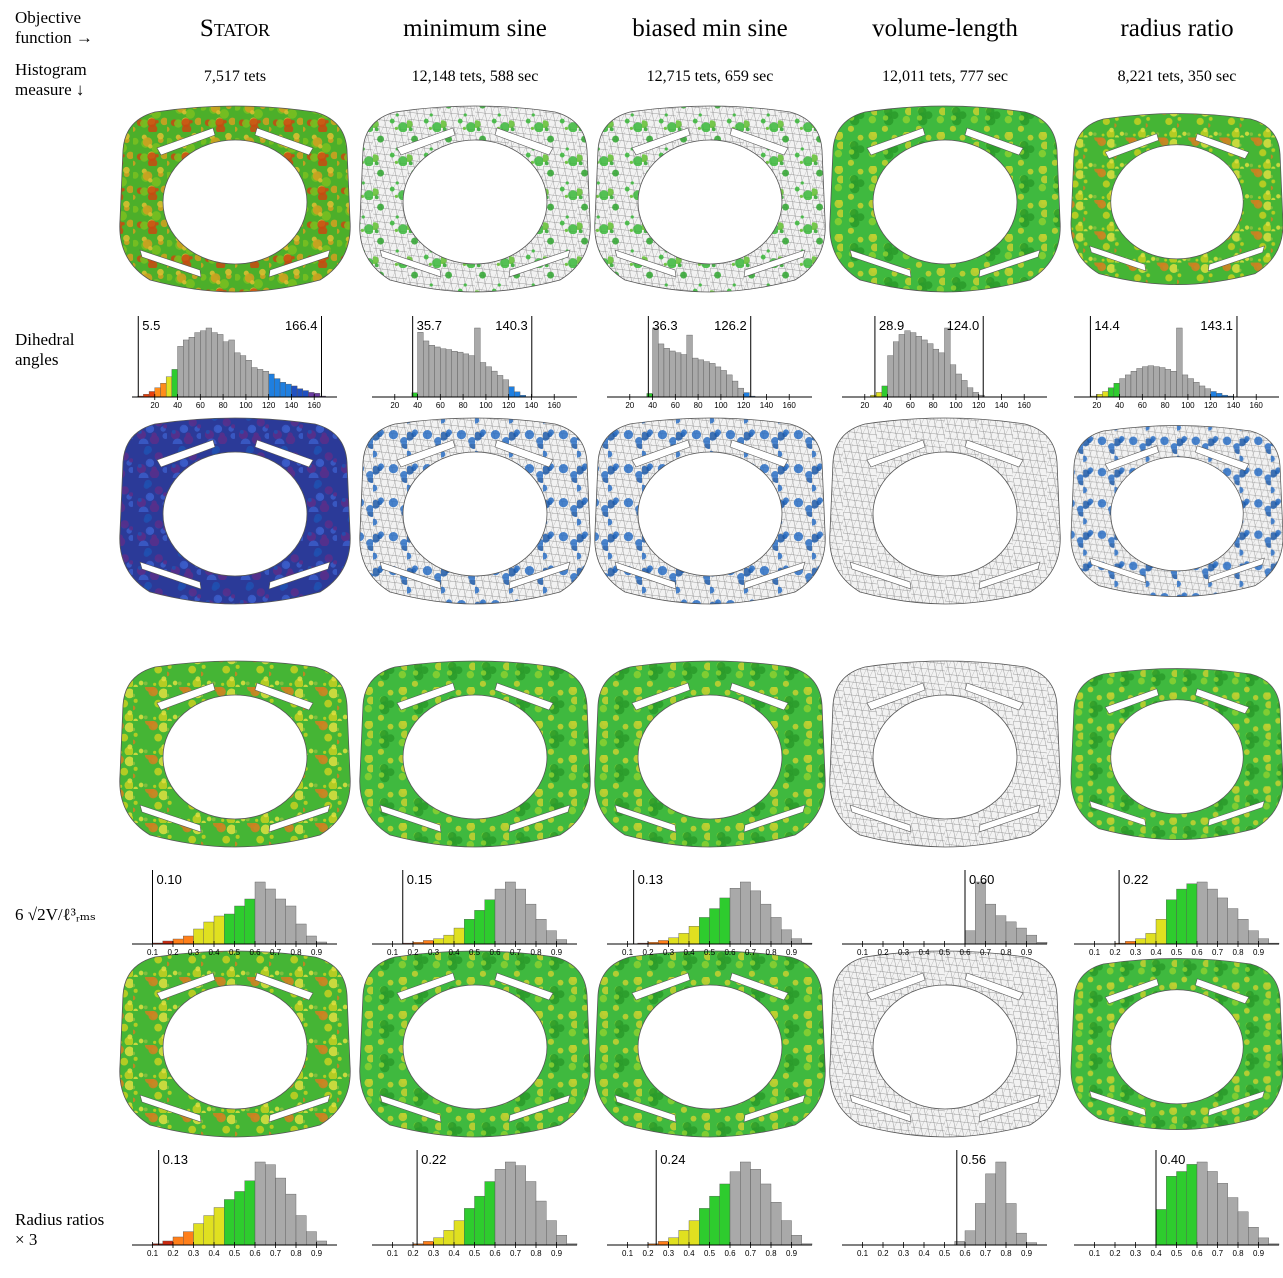 The height and width of the screenshot is (1278, 1283). I want to click on objective-label: Objective function →, so click(54, 27).